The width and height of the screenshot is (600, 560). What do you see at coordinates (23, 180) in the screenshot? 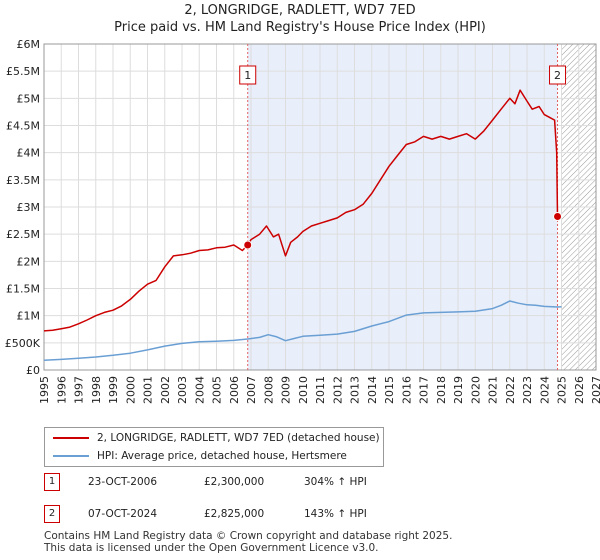
I see `y-tick-label: £3.5M` at bounding box center [23, 180].